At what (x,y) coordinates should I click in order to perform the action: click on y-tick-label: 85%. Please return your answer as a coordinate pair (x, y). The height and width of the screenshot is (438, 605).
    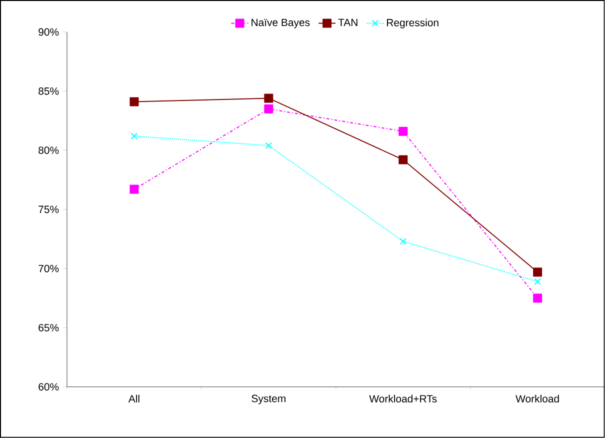
    Looking at the image, I should click on (48, 91).